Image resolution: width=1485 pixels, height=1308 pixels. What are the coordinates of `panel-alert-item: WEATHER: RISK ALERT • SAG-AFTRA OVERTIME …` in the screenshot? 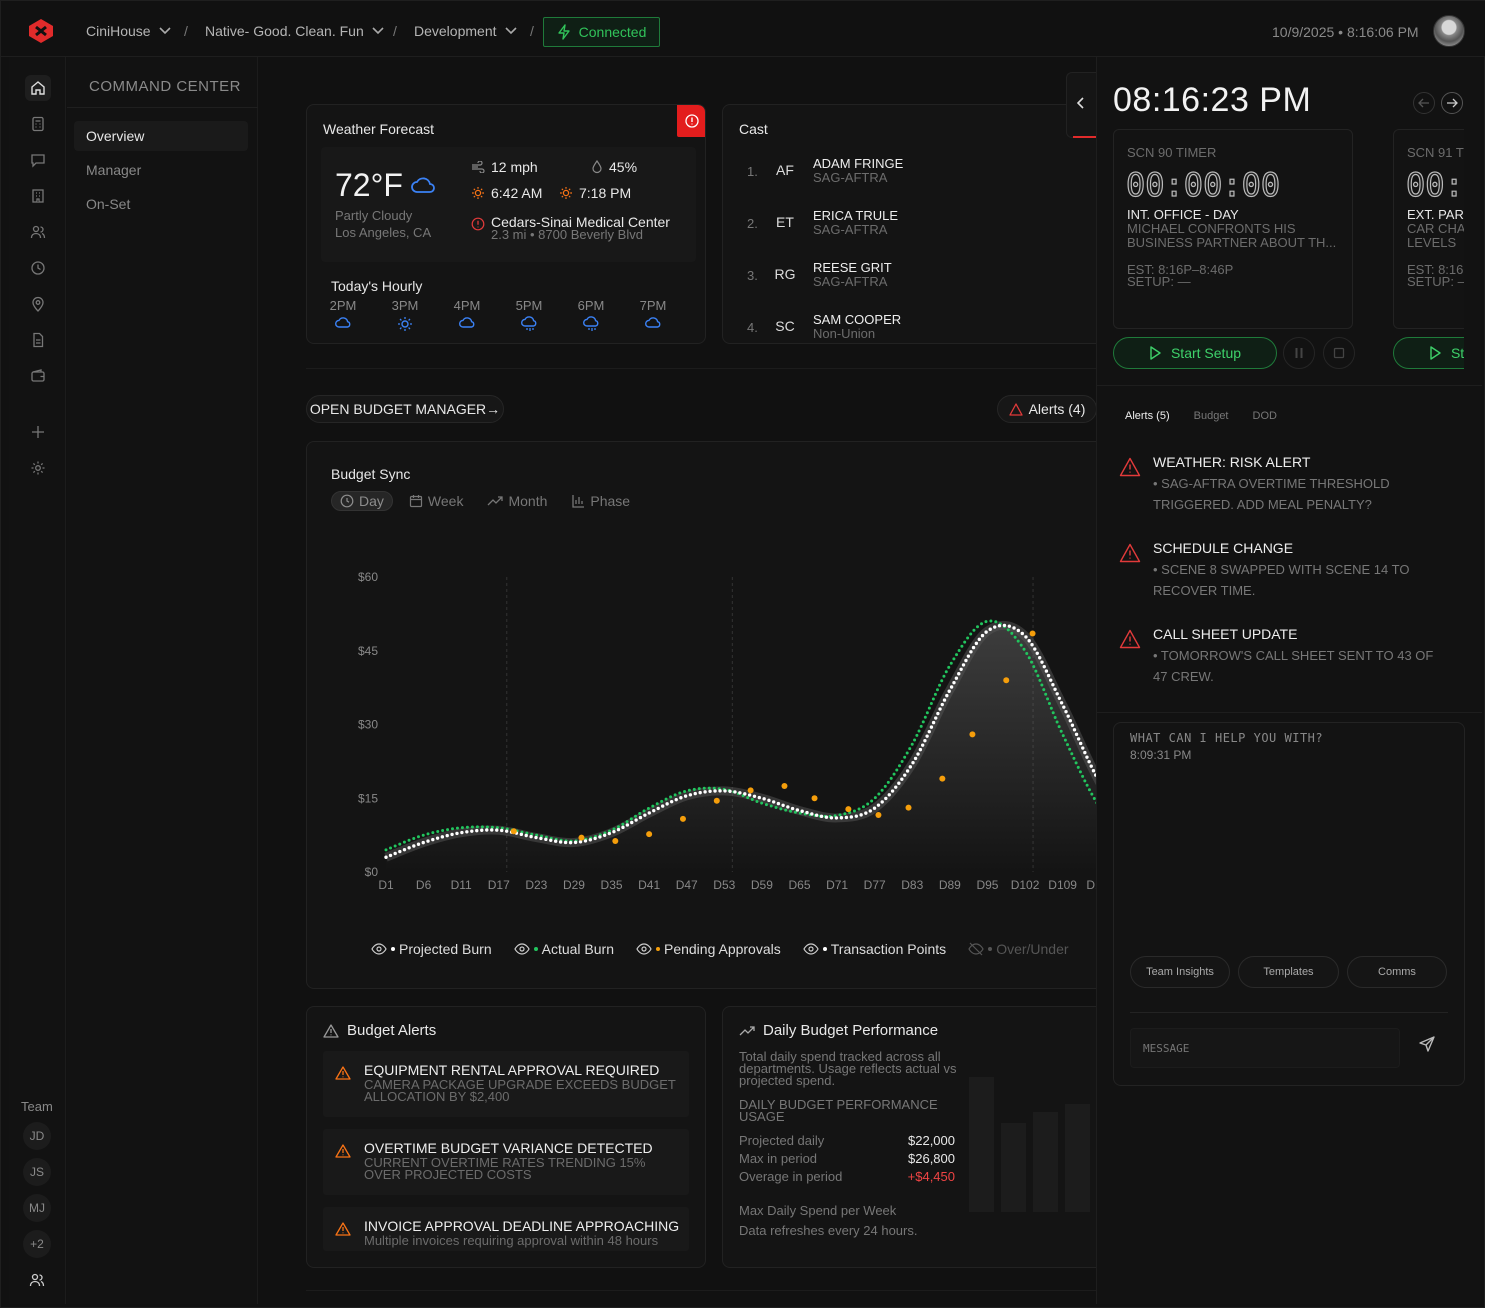 It's located at (1289, 487).